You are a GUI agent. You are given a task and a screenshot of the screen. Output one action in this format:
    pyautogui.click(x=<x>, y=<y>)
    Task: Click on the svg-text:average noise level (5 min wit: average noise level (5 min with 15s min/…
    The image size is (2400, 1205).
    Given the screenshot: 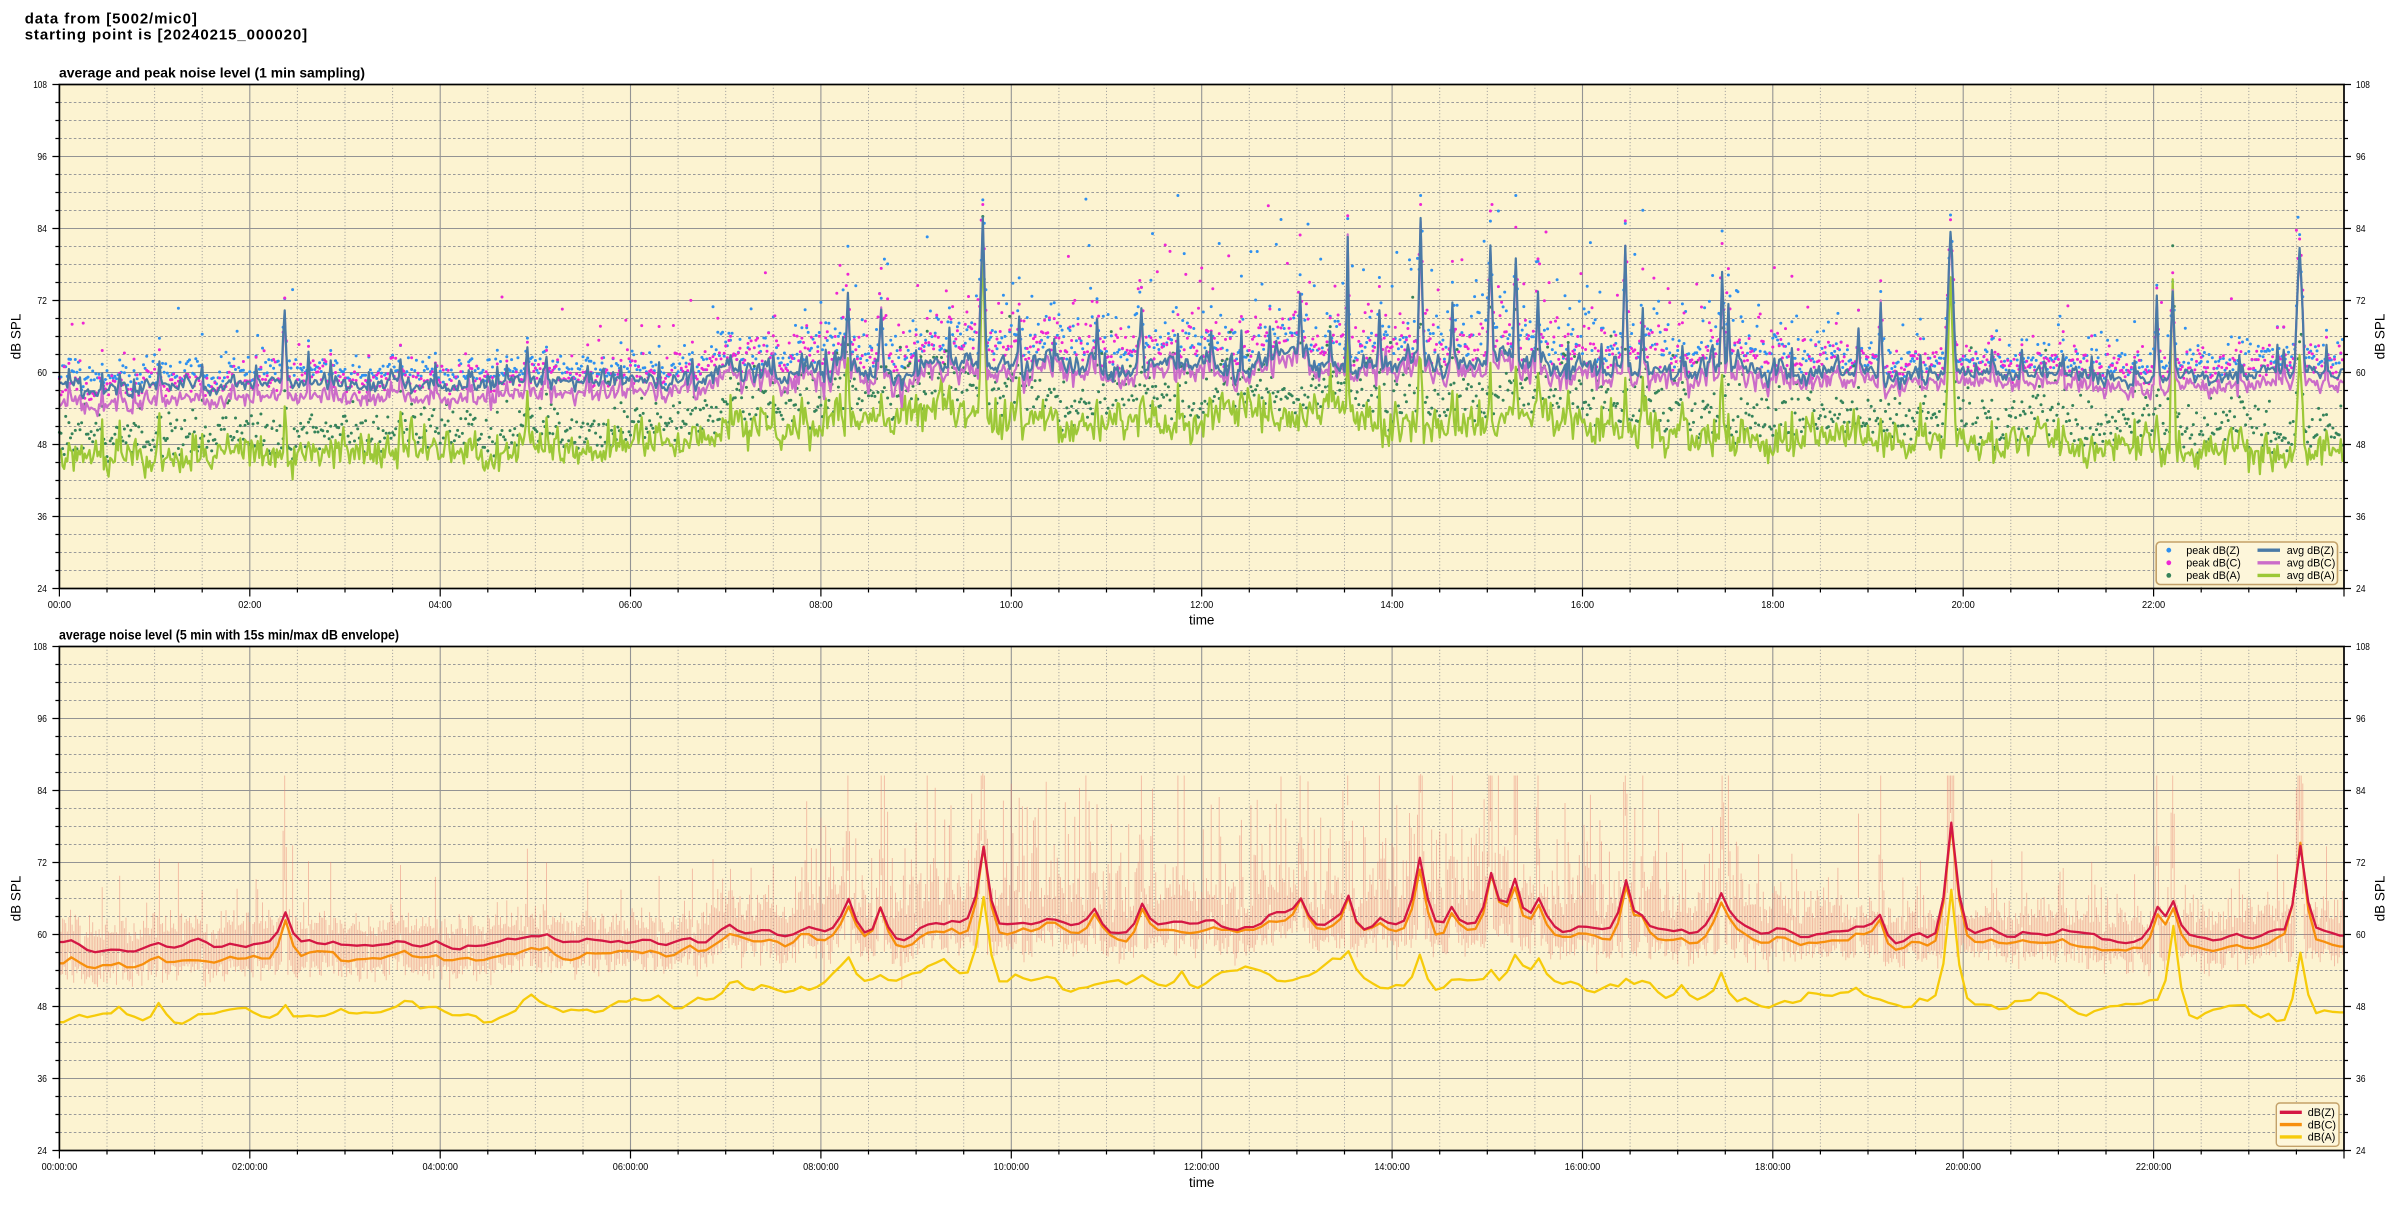 What is the action you would take?
    pyautogui.click(x=229, y=635)
    